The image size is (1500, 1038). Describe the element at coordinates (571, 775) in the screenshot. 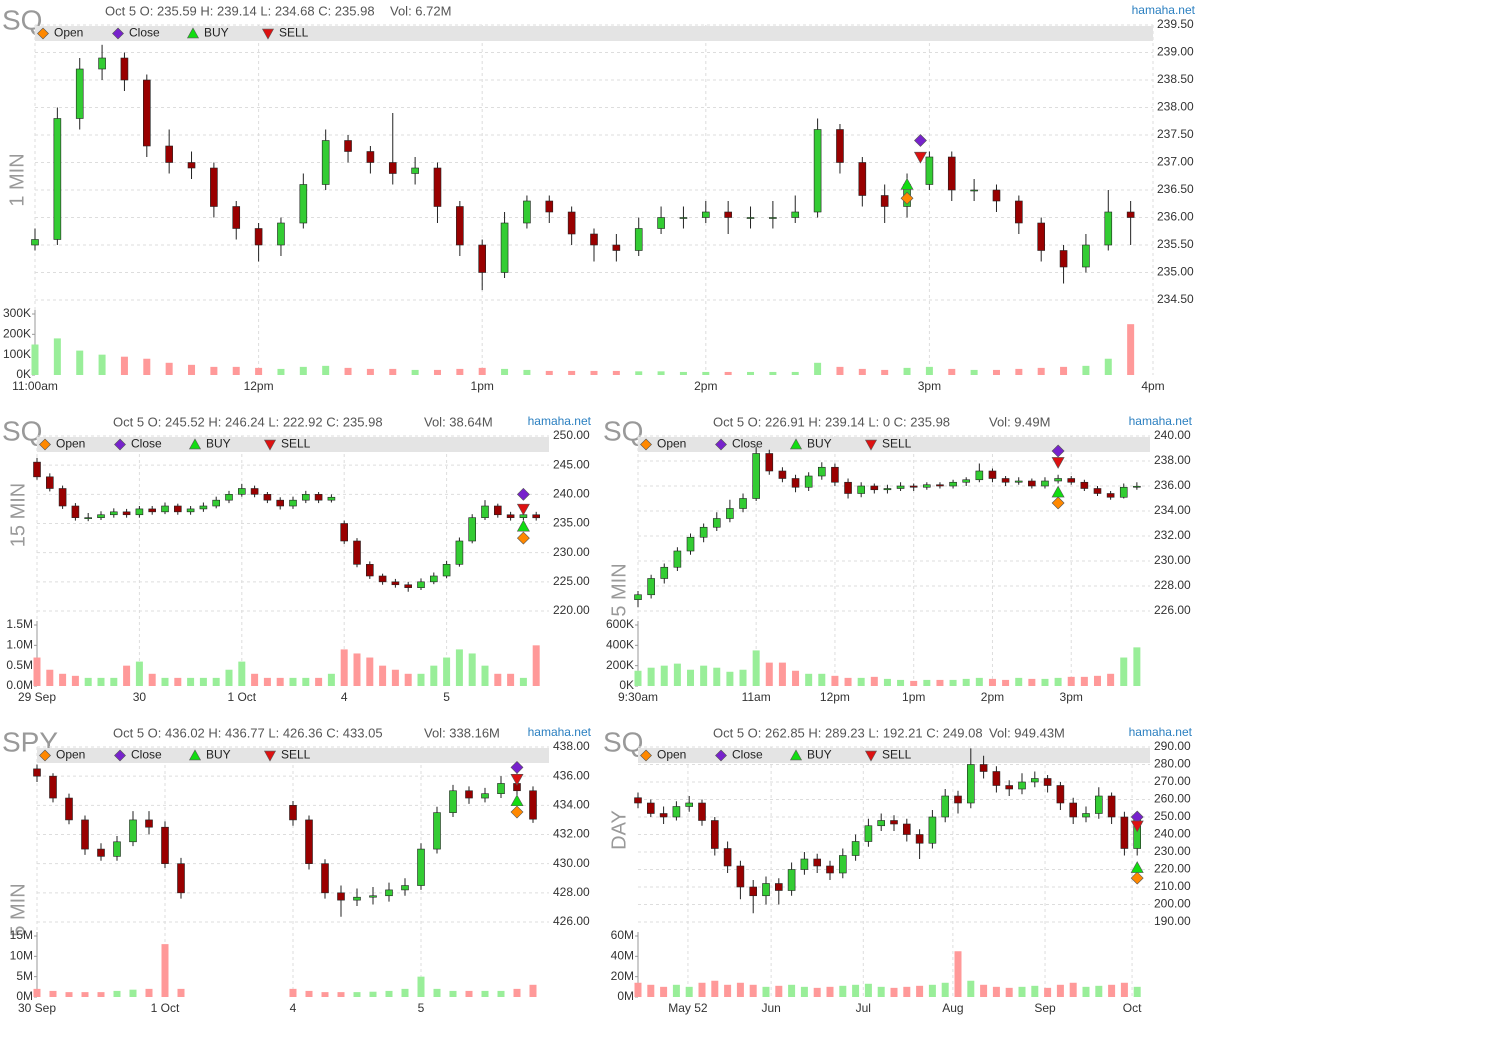

I see `y-tick-label: 436.00` at that location.